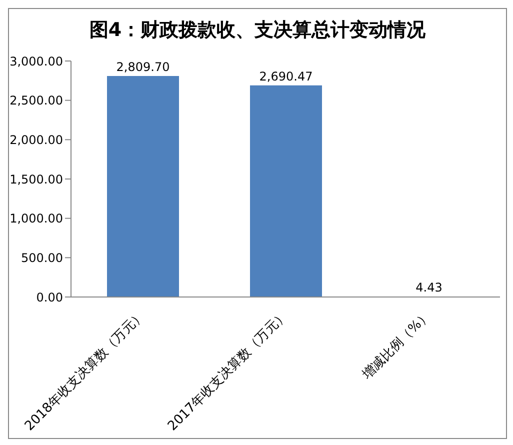 Image resolution: width=513 pixels, height=445 pixels. What do you see at coordinates (36, 219) in the screenshot?
I see `y-tick-label: 1,000.00` at bounding box center [36, 219].